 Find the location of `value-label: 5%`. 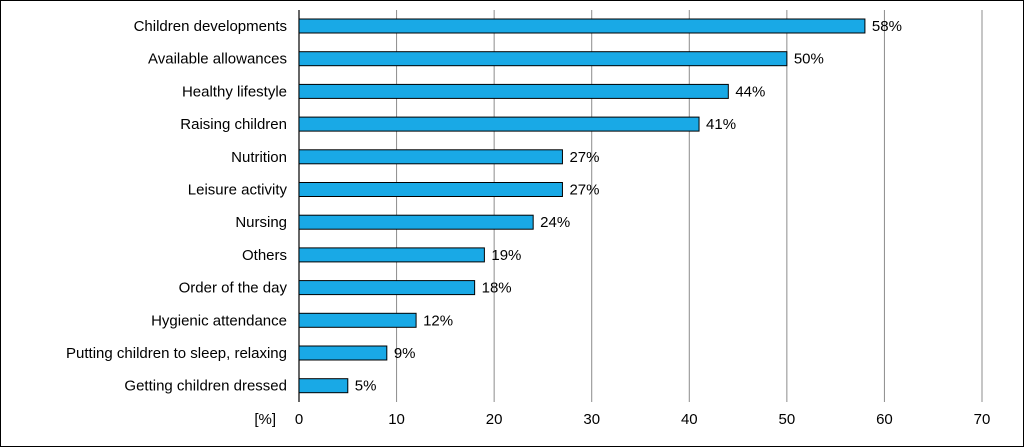

value-label: 5% is located at coordinates (366, 386).